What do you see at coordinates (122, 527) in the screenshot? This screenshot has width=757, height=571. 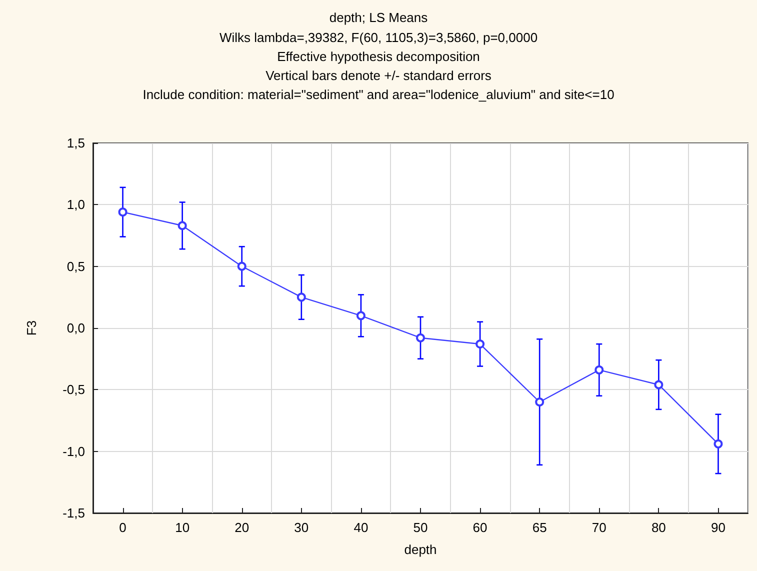 I see `x-tick-label: 0` at bounding box center [122, 527].